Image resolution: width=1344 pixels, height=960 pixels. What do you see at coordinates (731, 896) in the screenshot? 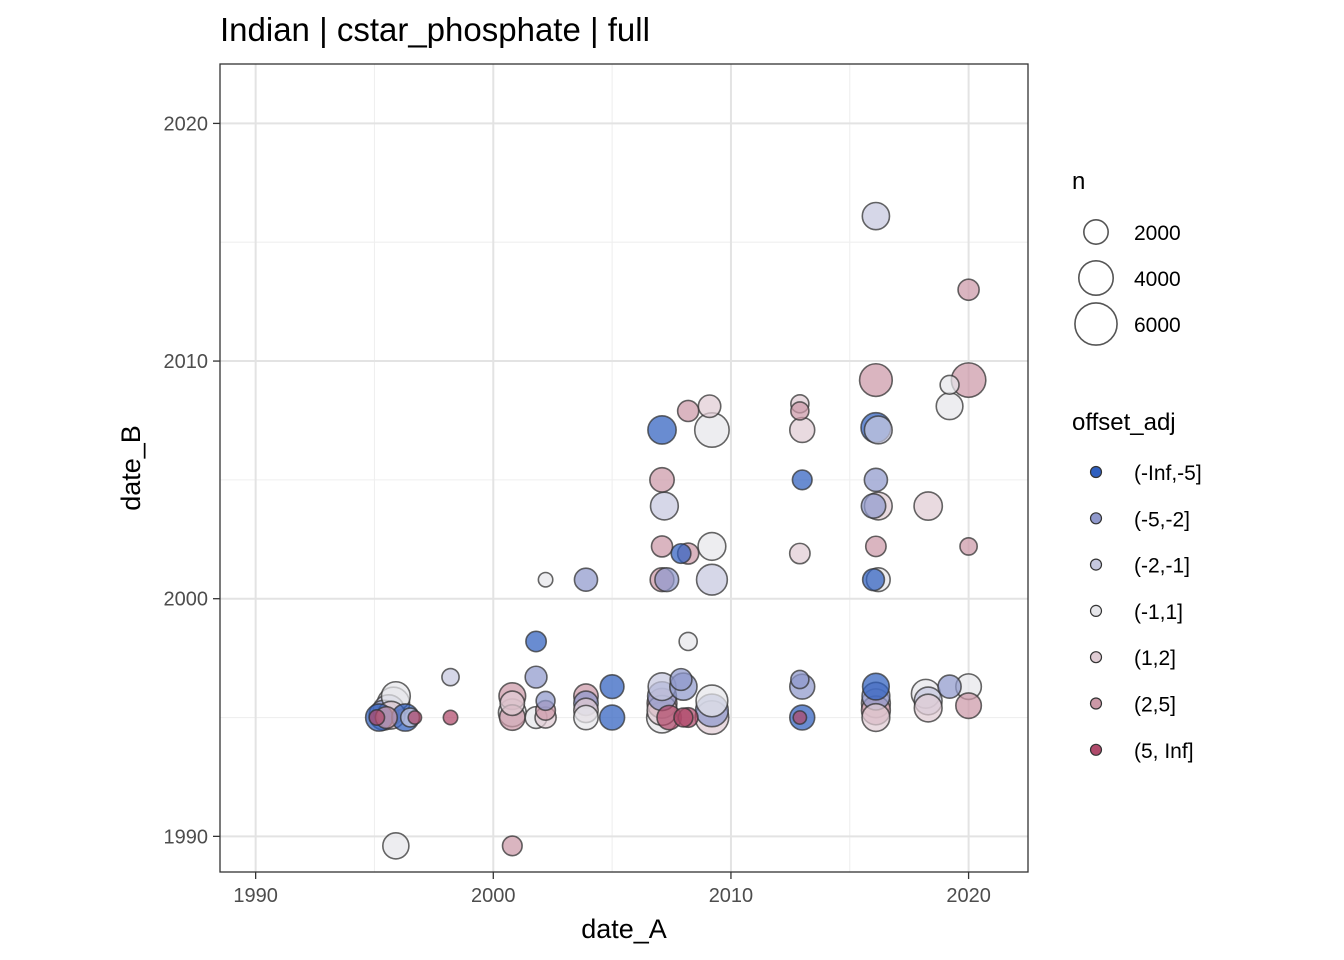
I see `x-tick-label: 2010` at bounding box center [731, 896].